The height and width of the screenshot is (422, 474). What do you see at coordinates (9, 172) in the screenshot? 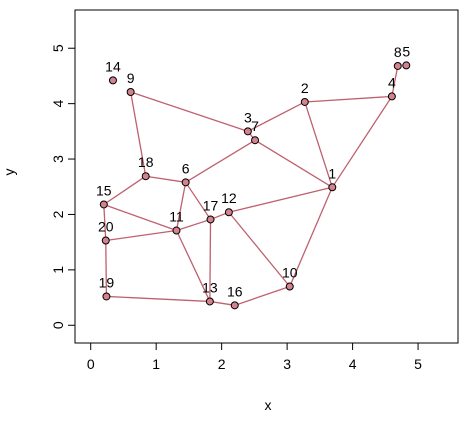
I see `y-axis-label: y` at bounding box center [9, 172].